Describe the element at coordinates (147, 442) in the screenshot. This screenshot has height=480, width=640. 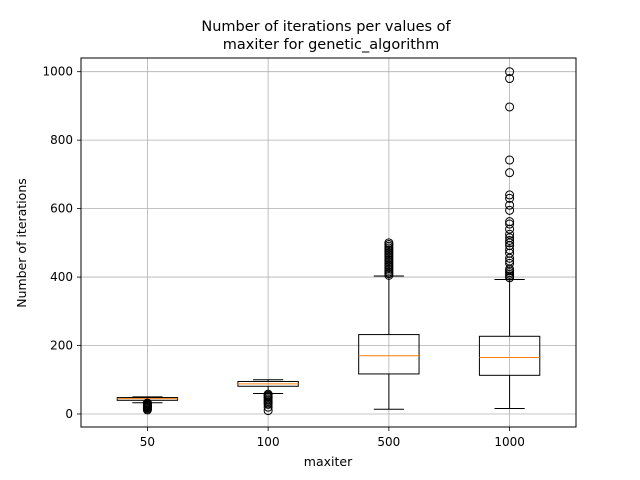
I see `x-tick-label: 50` at that location.